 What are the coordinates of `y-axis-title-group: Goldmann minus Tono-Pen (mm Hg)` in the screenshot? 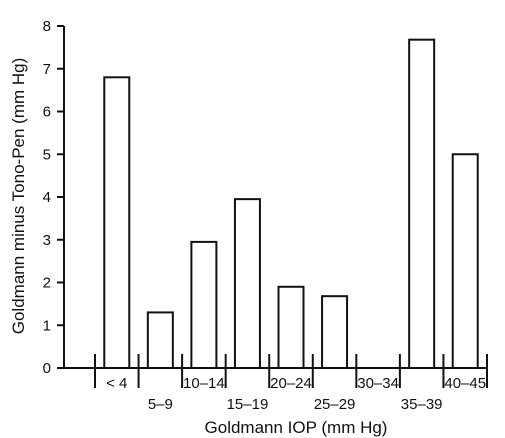 It's located at (18, 196).